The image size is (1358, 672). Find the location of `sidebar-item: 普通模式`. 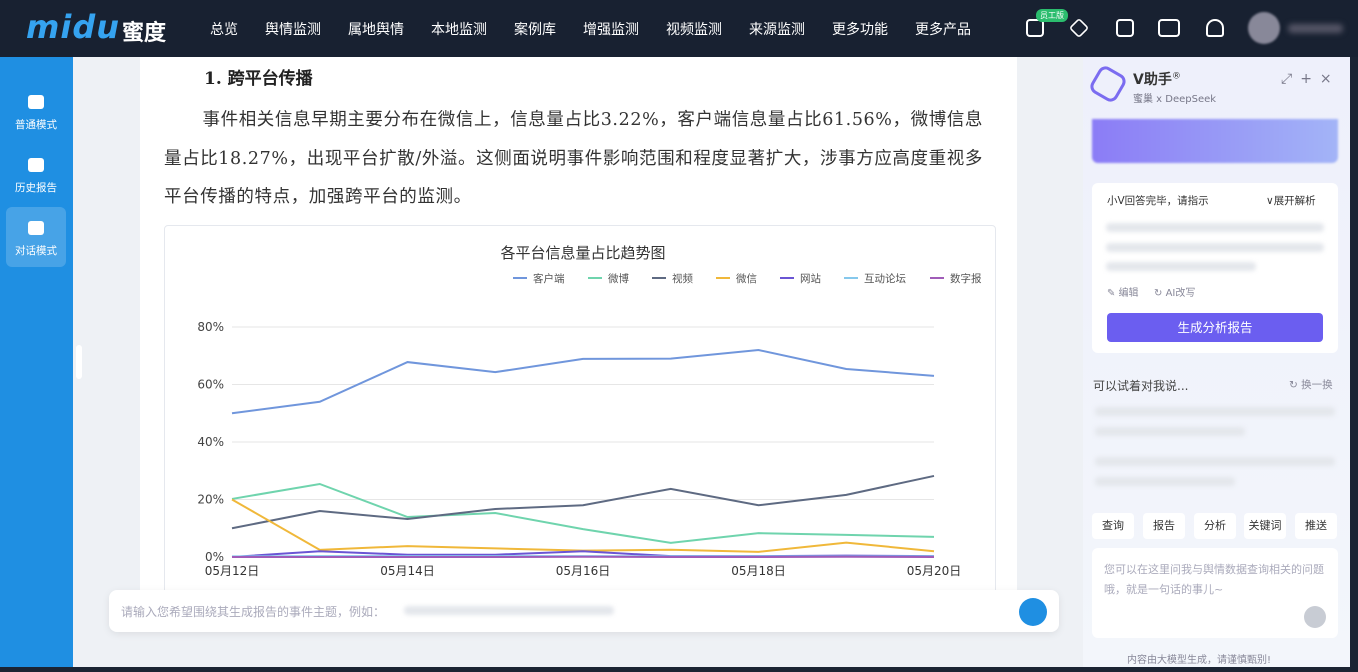

sidebar-item: 普通模式 is located at coordinates (36, 111).